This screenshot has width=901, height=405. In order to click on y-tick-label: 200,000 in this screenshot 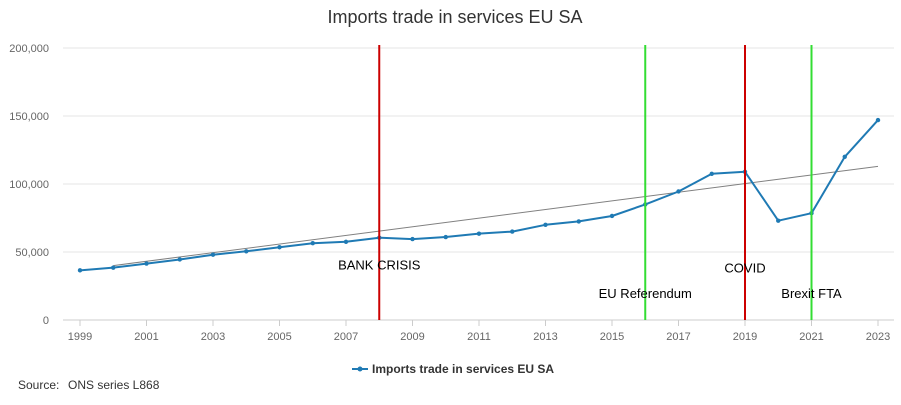, I will do `click(29, 49)`.